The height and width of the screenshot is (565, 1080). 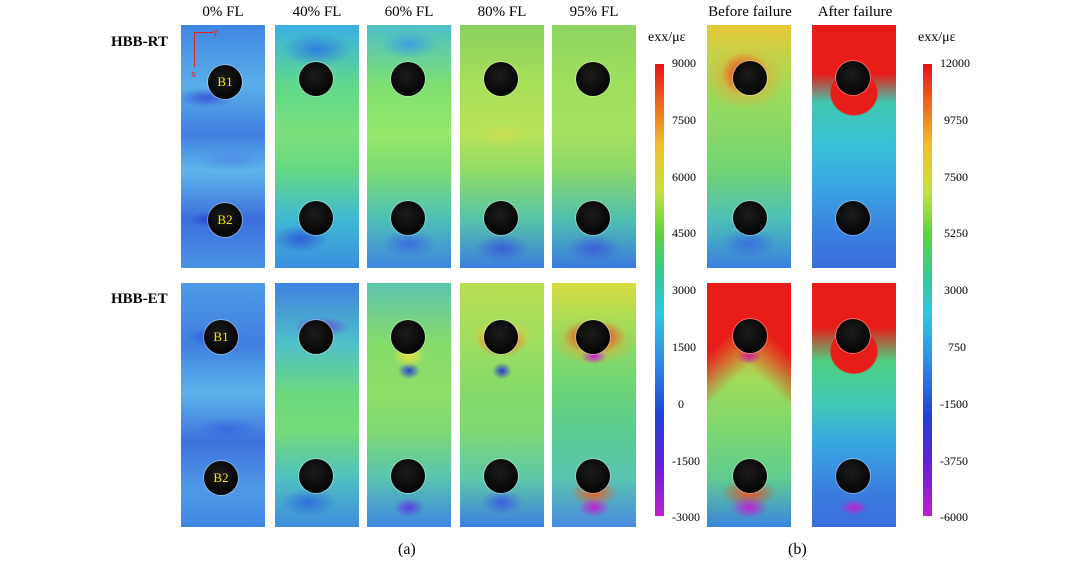 I want to click on column-header-before-failure: Before failure, so click(x=750, y=12).